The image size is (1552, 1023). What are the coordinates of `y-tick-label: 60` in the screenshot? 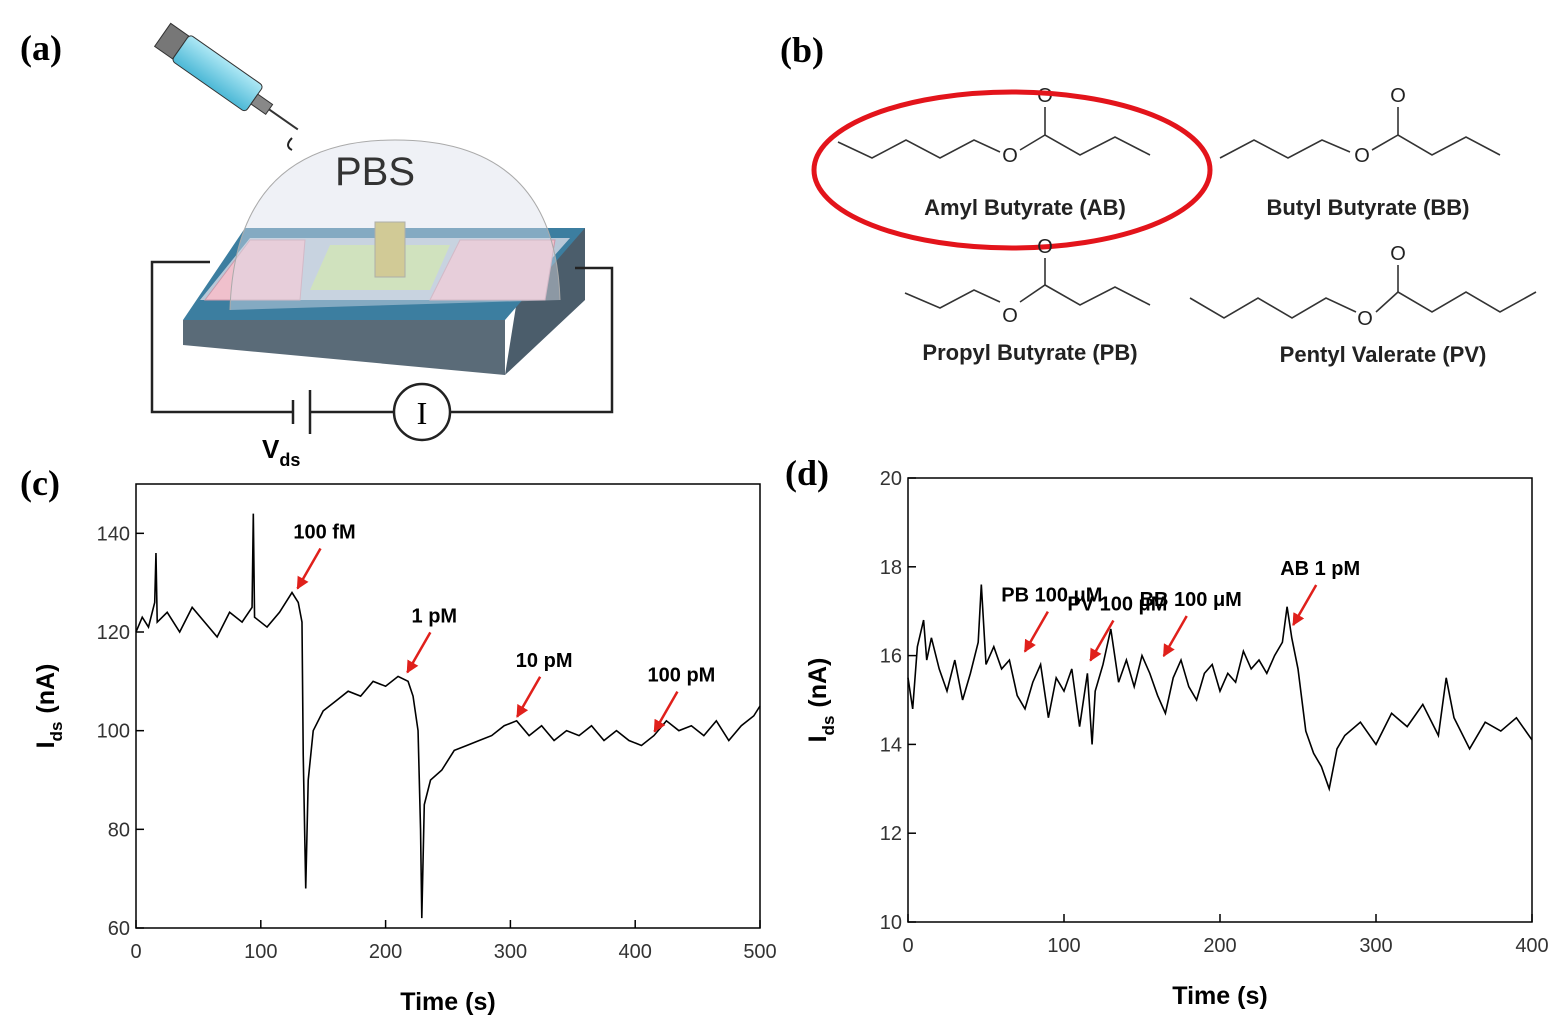 It's located at (119, 929).